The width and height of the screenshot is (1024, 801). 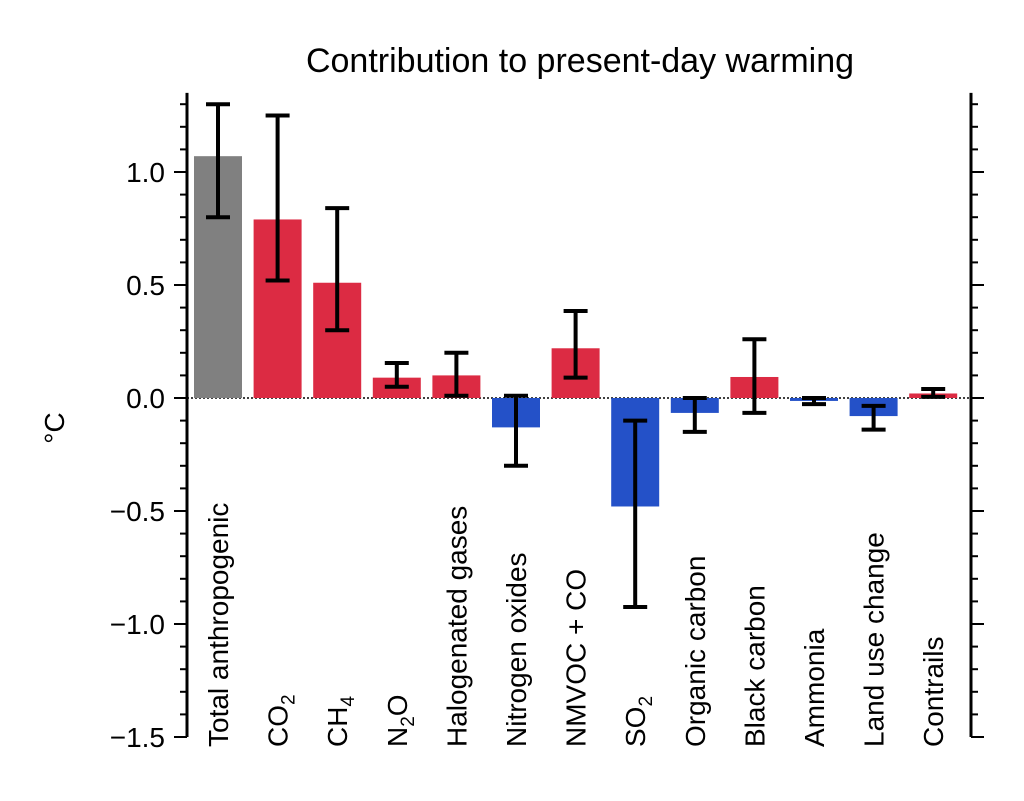 I want to click on y-tick-label: 0.5, so click(x=145, y=285).